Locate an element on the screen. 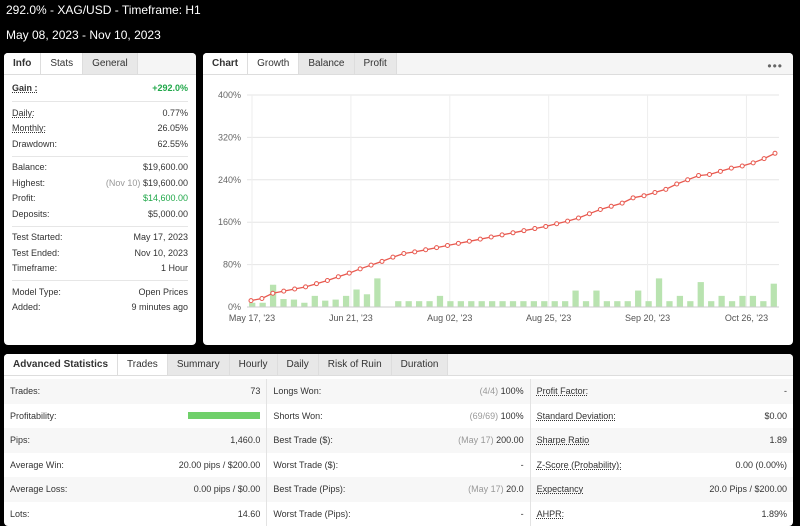 Image resolution: width=800 pixels, height=526 pixels. stat-cell: Standard Deviation: $0.00 is located at coordinates (662, 416).